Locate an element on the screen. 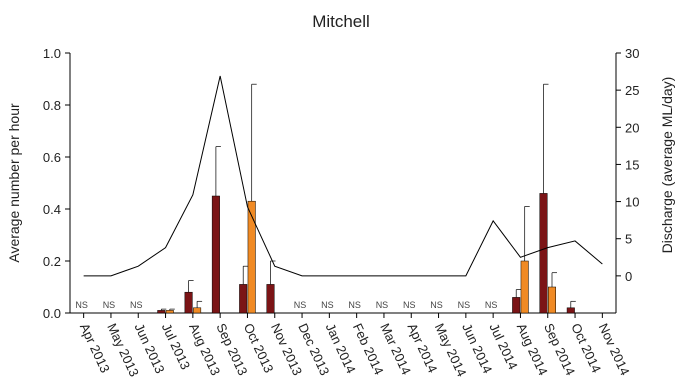 This screenshot has width=684, height=391. y2-tick-label: 15 is located at coordinates (632, 164).